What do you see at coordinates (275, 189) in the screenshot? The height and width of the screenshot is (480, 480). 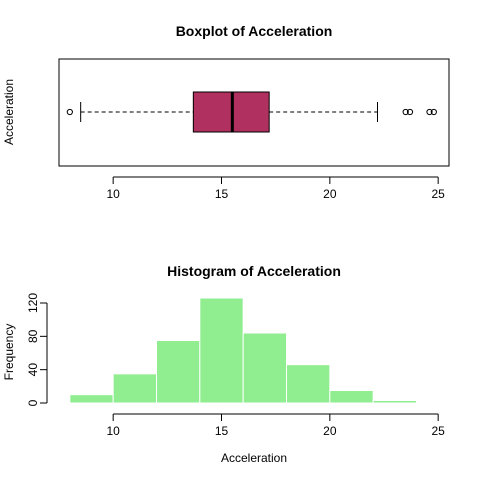 I see `boxplot-x-ticks: 10 15 20 25` at bounding box center [275, 189].